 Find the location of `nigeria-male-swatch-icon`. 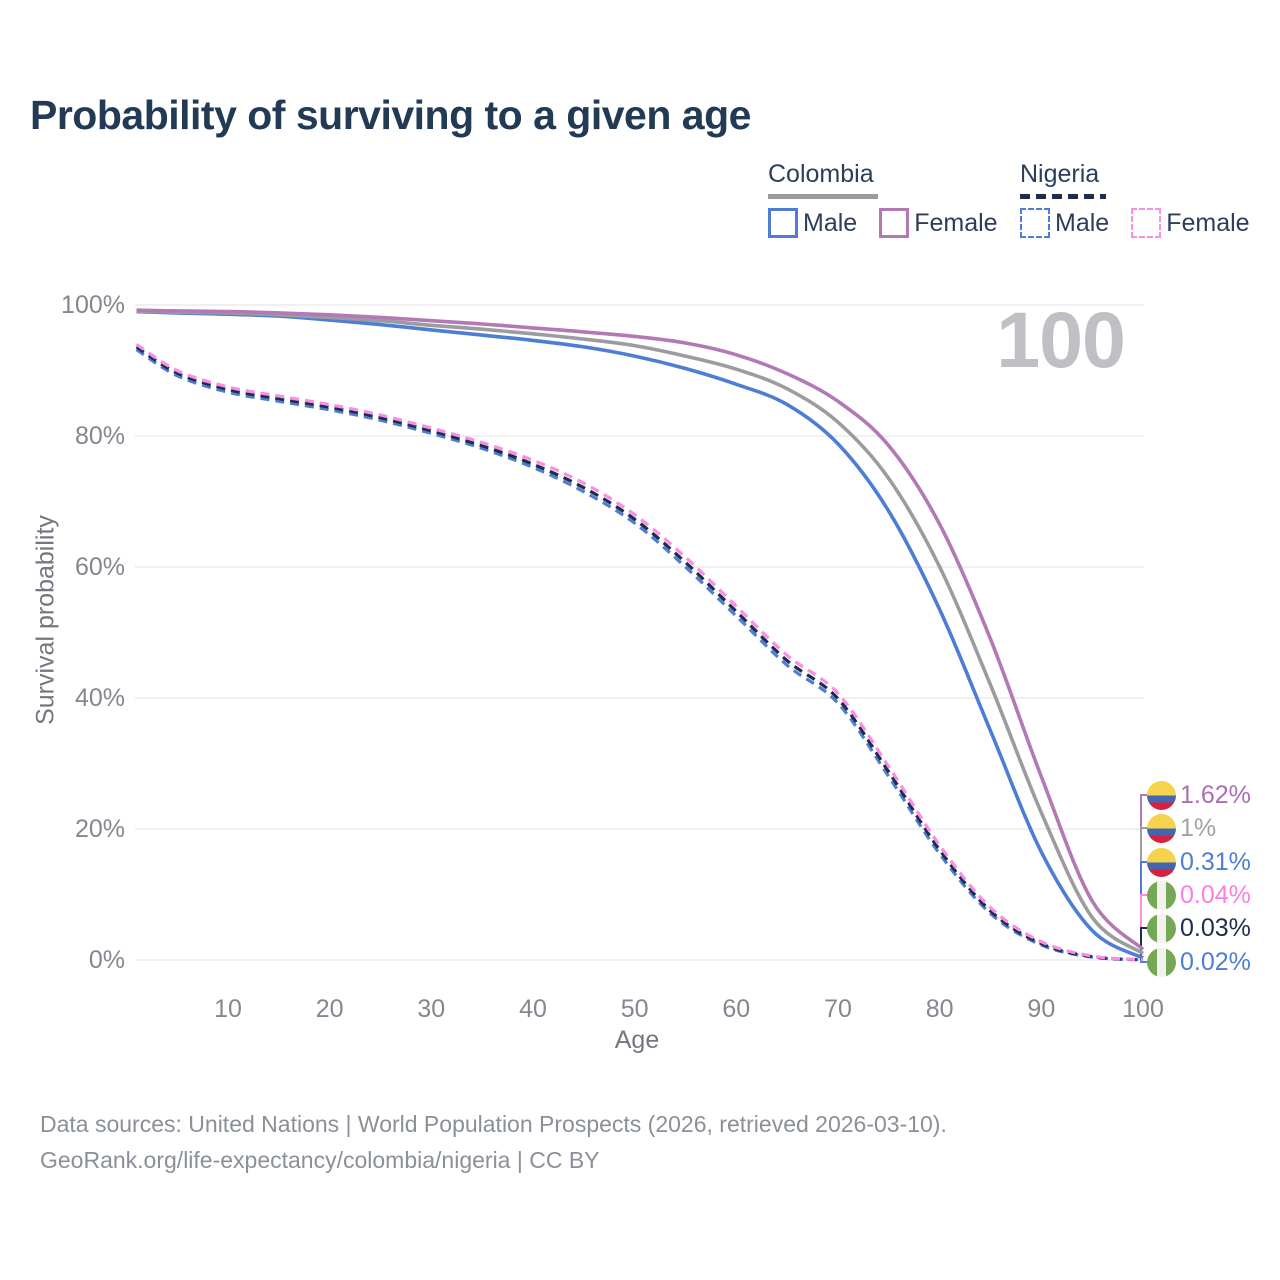

nigeria-male-swatch-icon is located at coordinates (1035, 223).